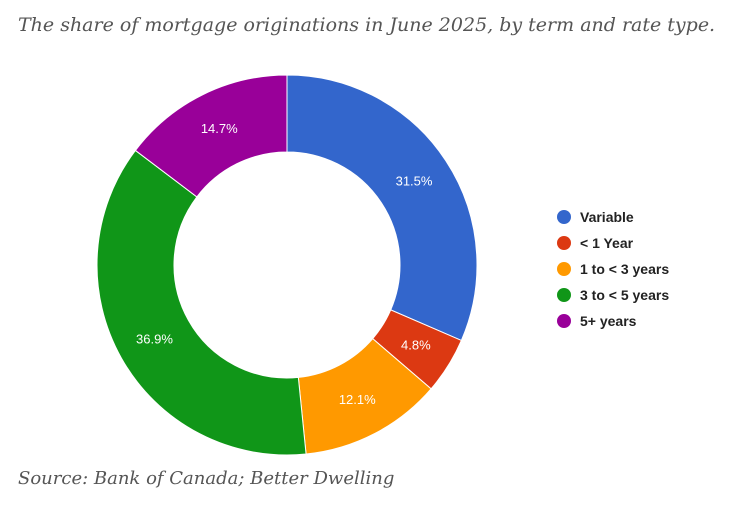  I want to click on legend-label-1-to-3-years: 1 to < 3 years, so click(625, 269).